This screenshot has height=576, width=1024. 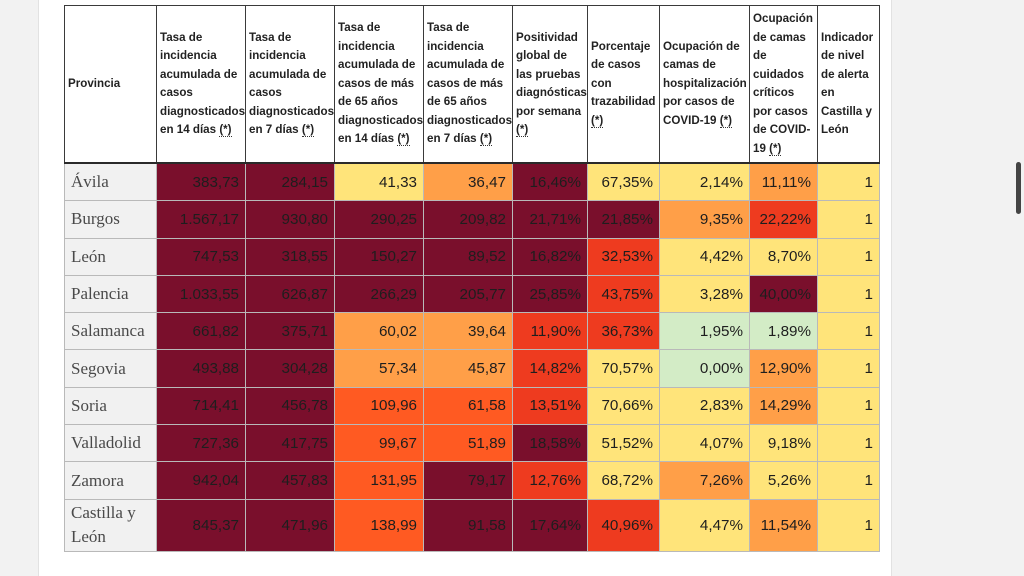 I want to click on value-cell: 99,67, so click(x=379, y=443).